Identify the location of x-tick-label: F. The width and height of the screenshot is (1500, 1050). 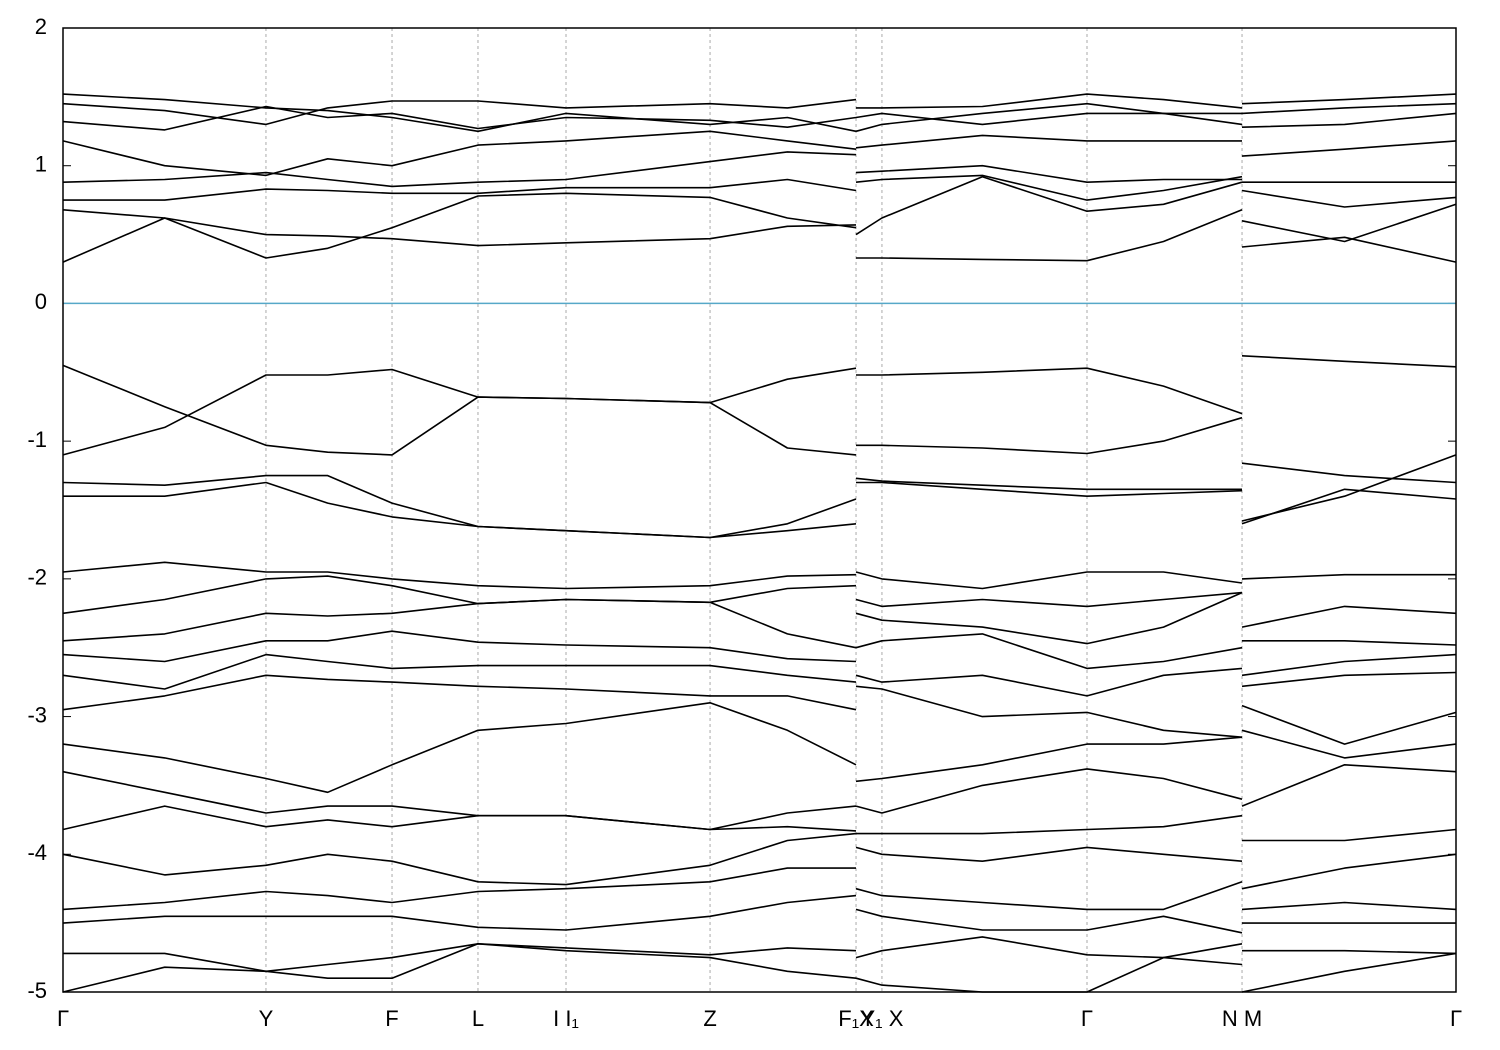
(391, 1018).